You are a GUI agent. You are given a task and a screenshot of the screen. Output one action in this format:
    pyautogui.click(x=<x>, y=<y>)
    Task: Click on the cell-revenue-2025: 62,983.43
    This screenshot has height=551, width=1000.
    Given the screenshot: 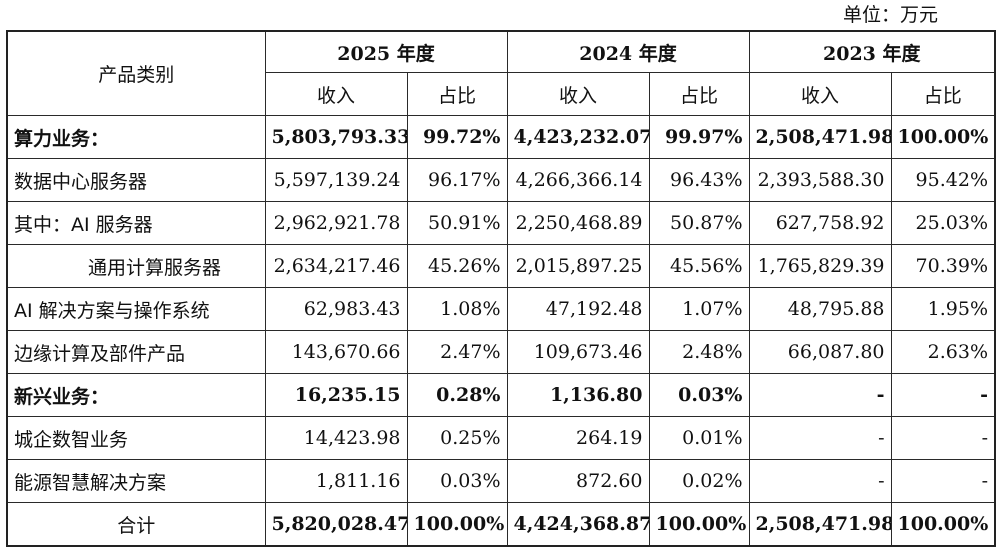 What is the action you would take?
    pyautogui.click(x=336, y=309)
    